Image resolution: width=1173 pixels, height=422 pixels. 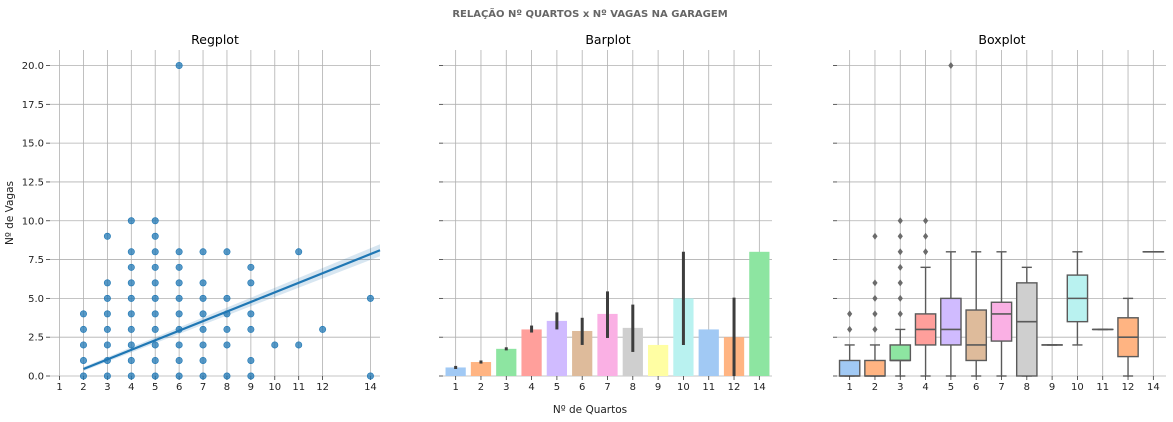 What do you see at coordinates (10, 213) in the screenshot?
I see `y-axis-label: Nº de Vagas` at bounding box center [10, 213].